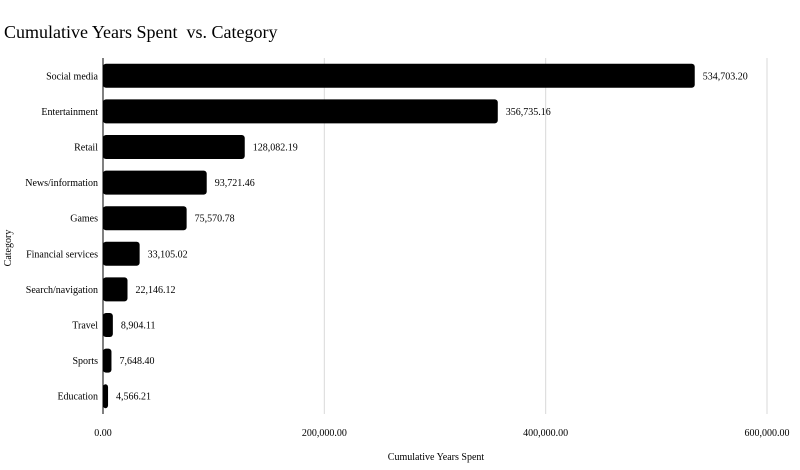 Image resolution: width=800 pixels, height=470 pixels. What do you see at coordinates (61, 183) in the screenshot?
I see `category-label: News/information` at bounding box center [61, 183].